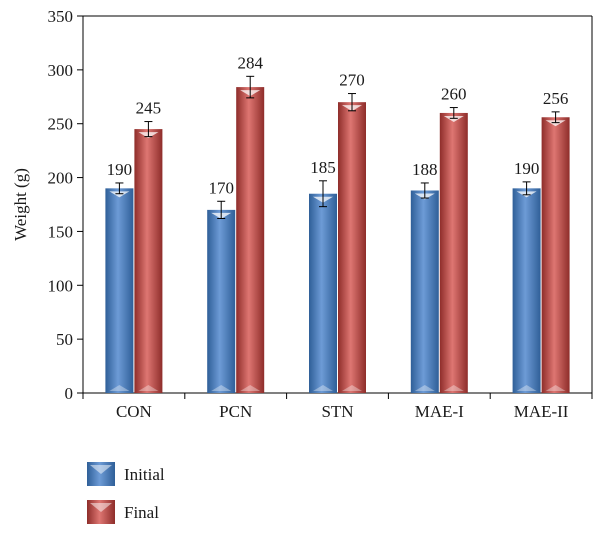 This screenshot has width=604, height=533. Describe the element at coordinates (323, 293) in the screenshot. I see `bar-initial-stn` at that location.